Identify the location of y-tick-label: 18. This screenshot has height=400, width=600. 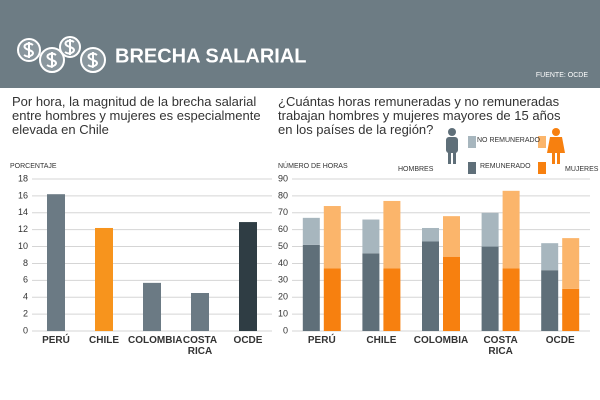
(23, 178).